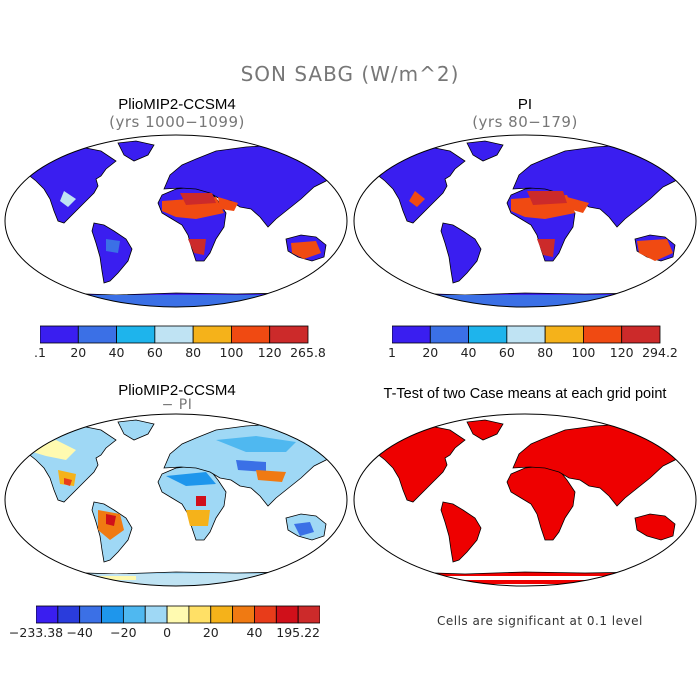 The image size is (700, 700). Describe the element at coordinates (176, 221) in the screenshot. I see `panel-1-map` at that location.